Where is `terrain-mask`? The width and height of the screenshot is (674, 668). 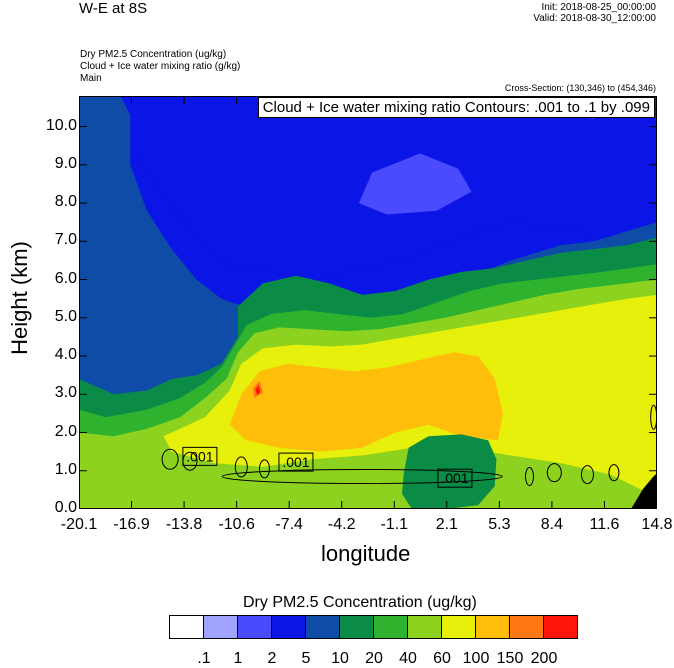 terrain-mask is located at coordinates (644, 491).